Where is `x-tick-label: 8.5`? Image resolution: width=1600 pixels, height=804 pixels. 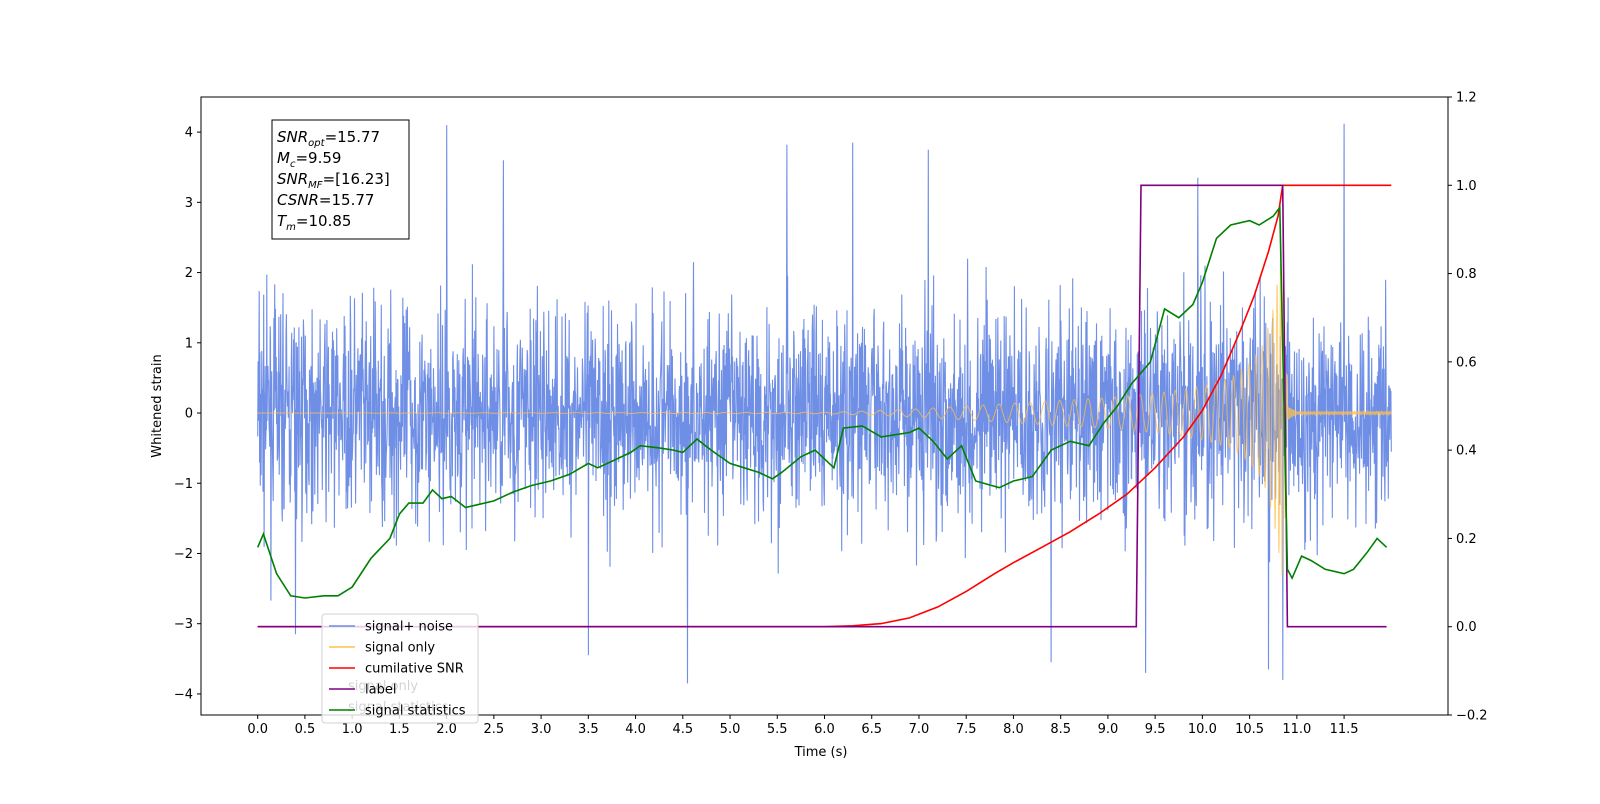
x-tick-label: 8.5 is located at coordinates (1060, 729).